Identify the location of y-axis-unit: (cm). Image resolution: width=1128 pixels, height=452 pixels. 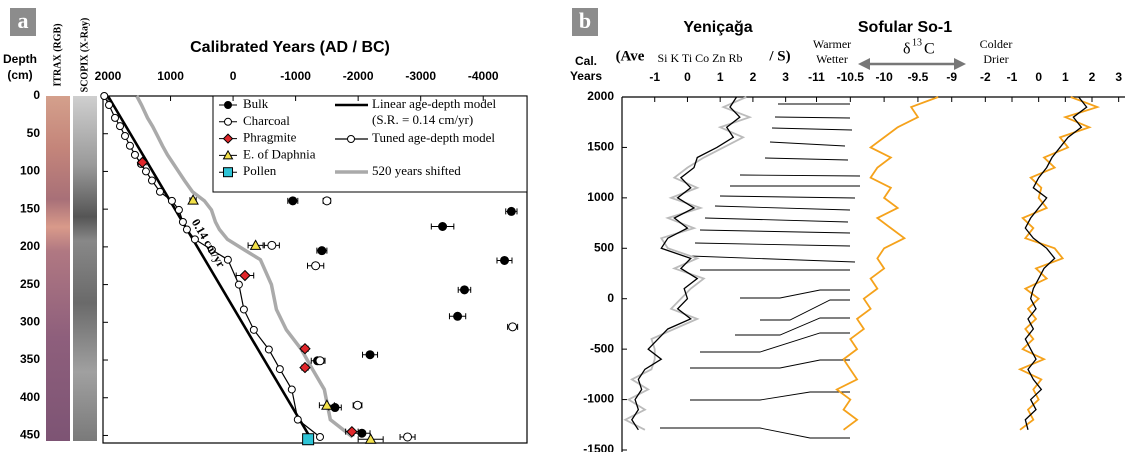
(19, 75).